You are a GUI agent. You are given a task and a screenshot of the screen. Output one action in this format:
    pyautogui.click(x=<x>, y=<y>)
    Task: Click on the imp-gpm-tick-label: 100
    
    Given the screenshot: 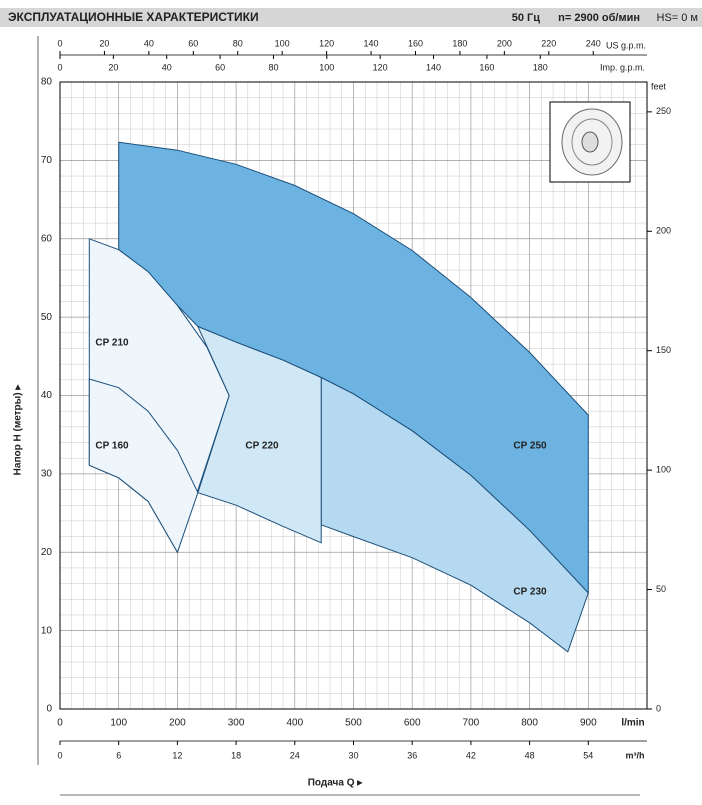 What is the action you would take?
    pyautogui.click(x=326, y=67)
    